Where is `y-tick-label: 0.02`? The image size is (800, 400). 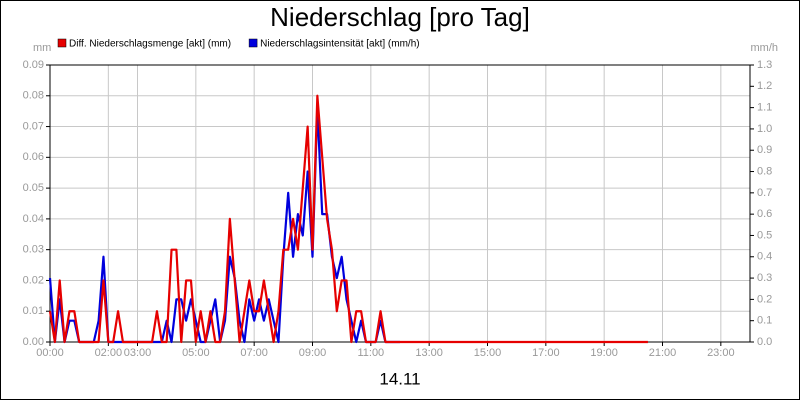
y-tick-label: 0.02 is located at coordinates (33, 280).